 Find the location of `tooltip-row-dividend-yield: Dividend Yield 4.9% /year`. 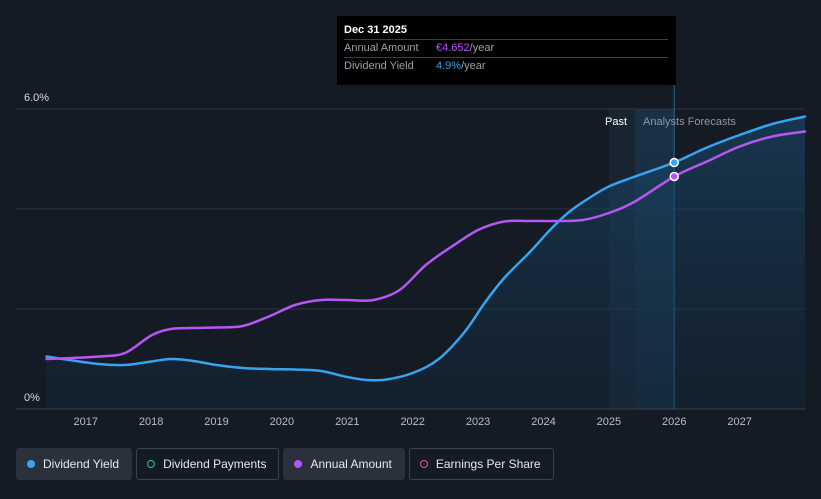

tooltip-row-dividend-yield: Dividend Yield 4.9% /year is located at coordinates (506, 66).